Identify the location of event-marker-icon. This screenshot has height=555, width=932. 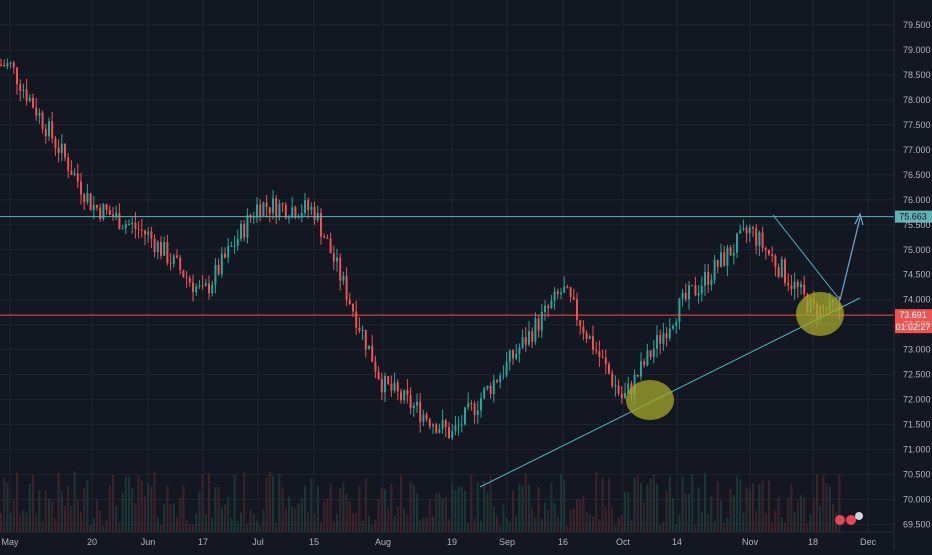
(859, 516).